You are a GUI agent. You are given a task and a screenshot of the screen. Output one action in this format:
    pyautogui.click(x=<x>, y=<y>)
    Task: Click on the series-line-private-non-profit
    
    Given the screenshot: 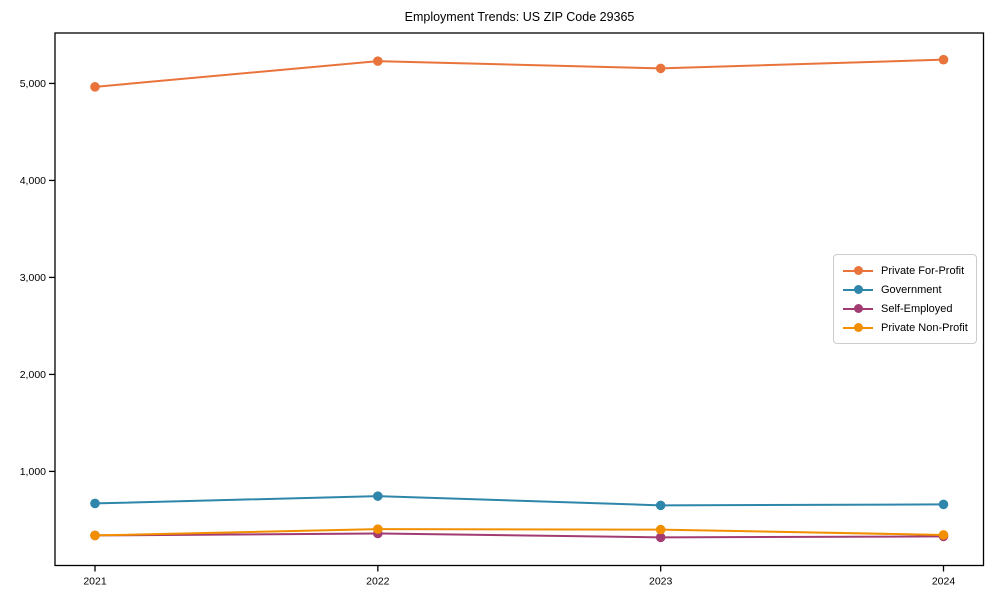 What is the action you would take?
    pyautogui.click(x=519, y=532)
    